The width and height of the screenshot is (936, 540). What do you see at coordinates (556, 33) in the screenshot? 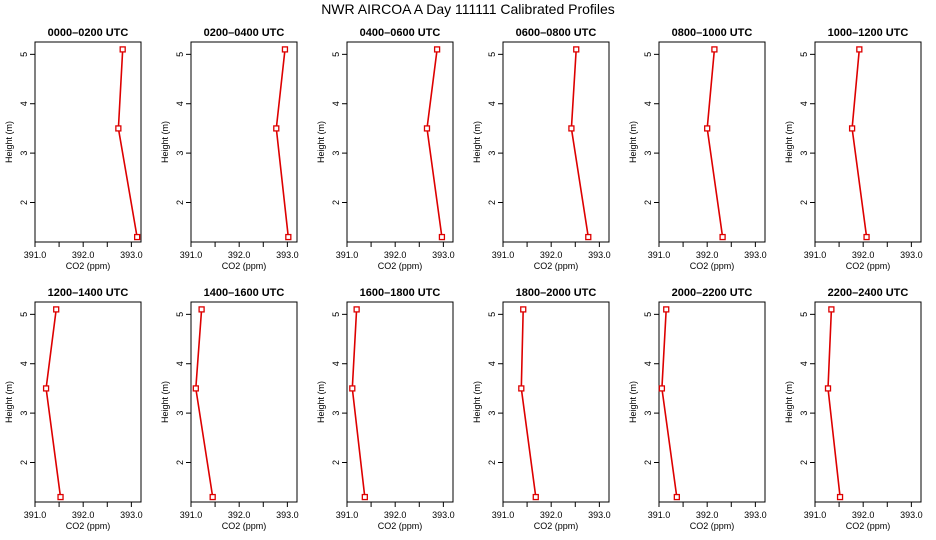
I see `panel-title: 0600–0800 UTC` at bounding box center [556, 33].